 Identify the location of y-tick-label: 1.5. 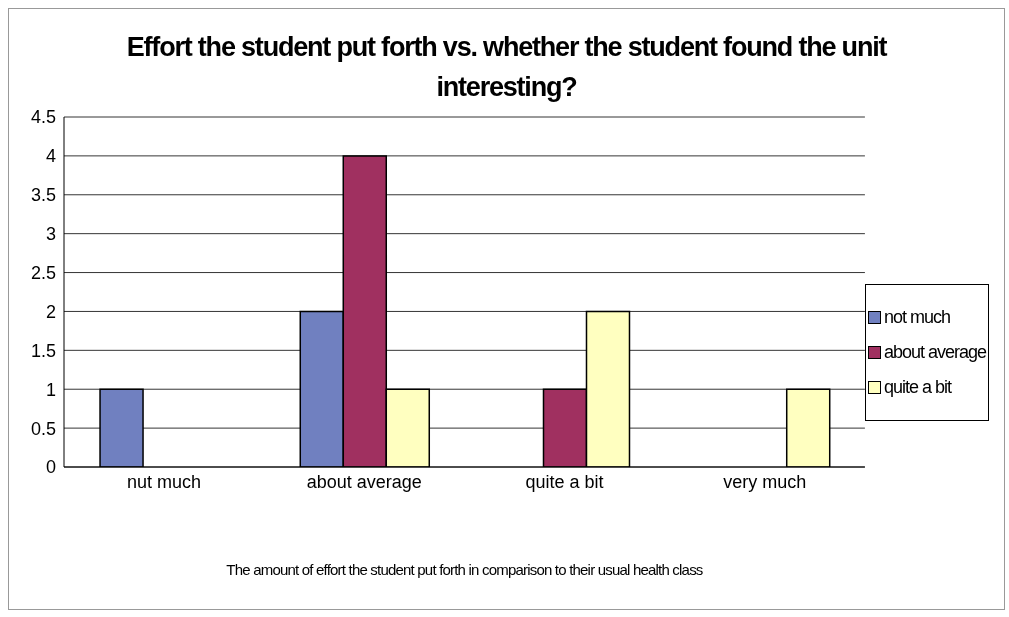
(43, 350).